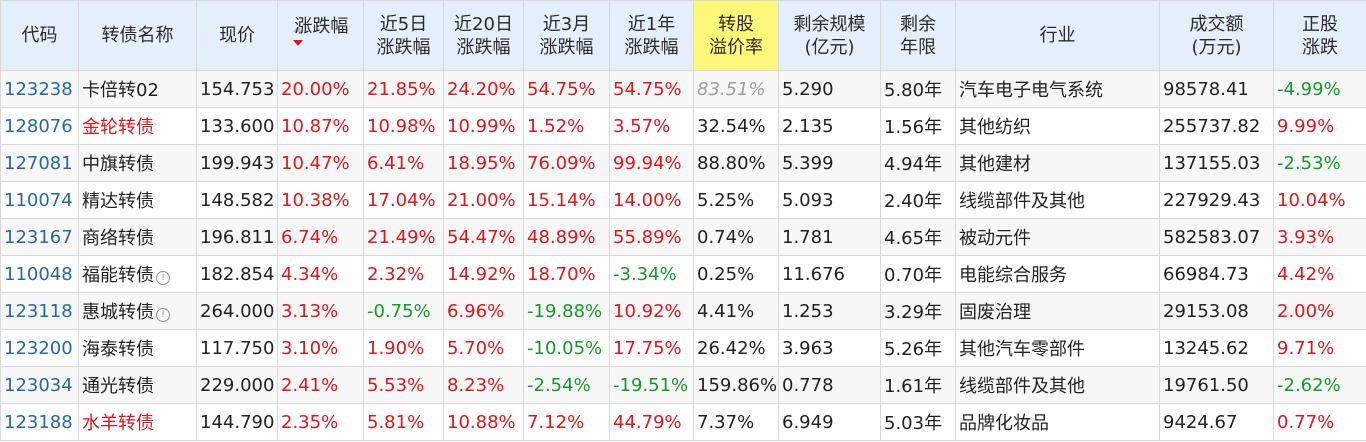 The image size is (1366, 442). What do you see at coordinates (39, 35) in the screenshot?
I see `header-code: 代码` at bounding box center [39, 35].